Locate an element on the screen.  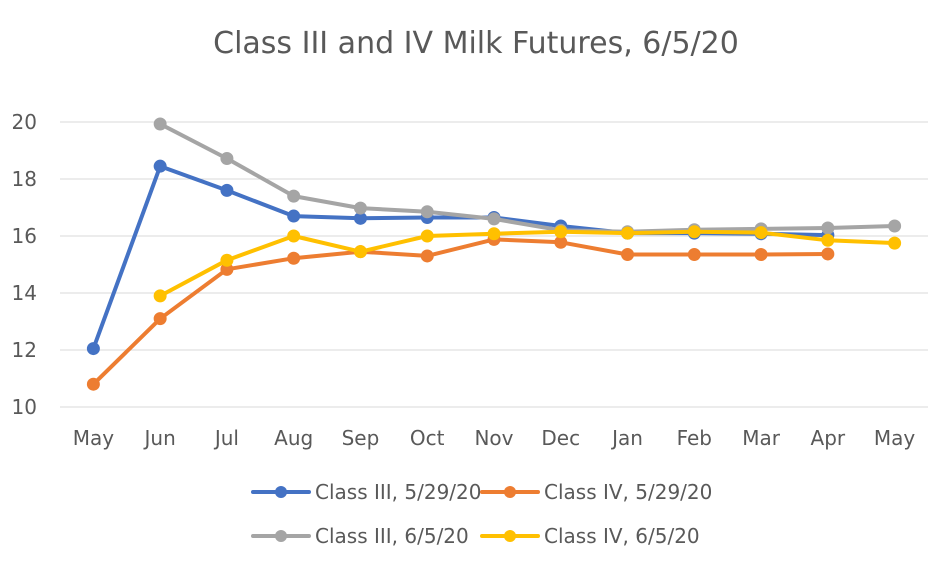
legend-item: Class III, 6/5/20 is located at coordinates (360, 536).